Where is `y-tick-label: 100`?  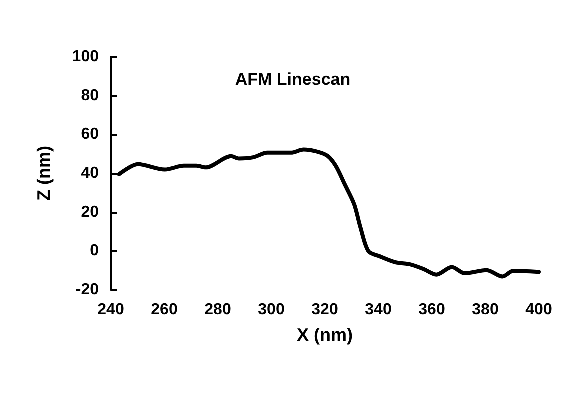
y-tick-label: 100 is located at coordinates (86, 57).